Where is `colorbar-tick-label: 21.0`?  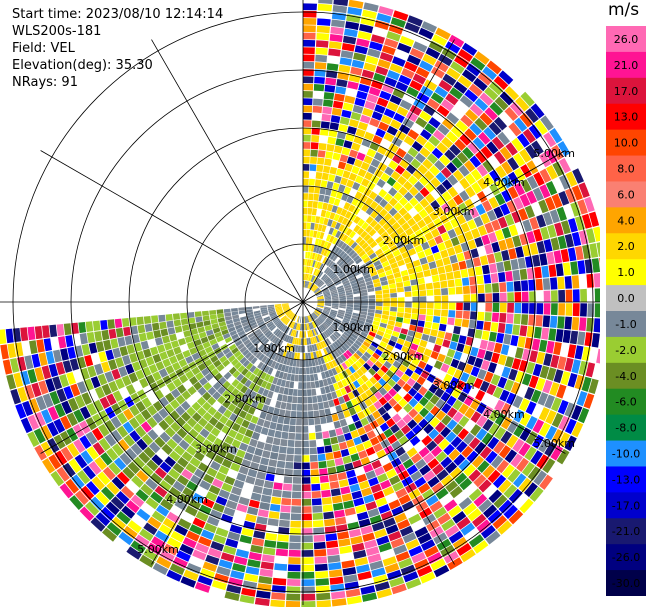
colorbar-tick-label: 21.0 is located at coordinates (626, 65).